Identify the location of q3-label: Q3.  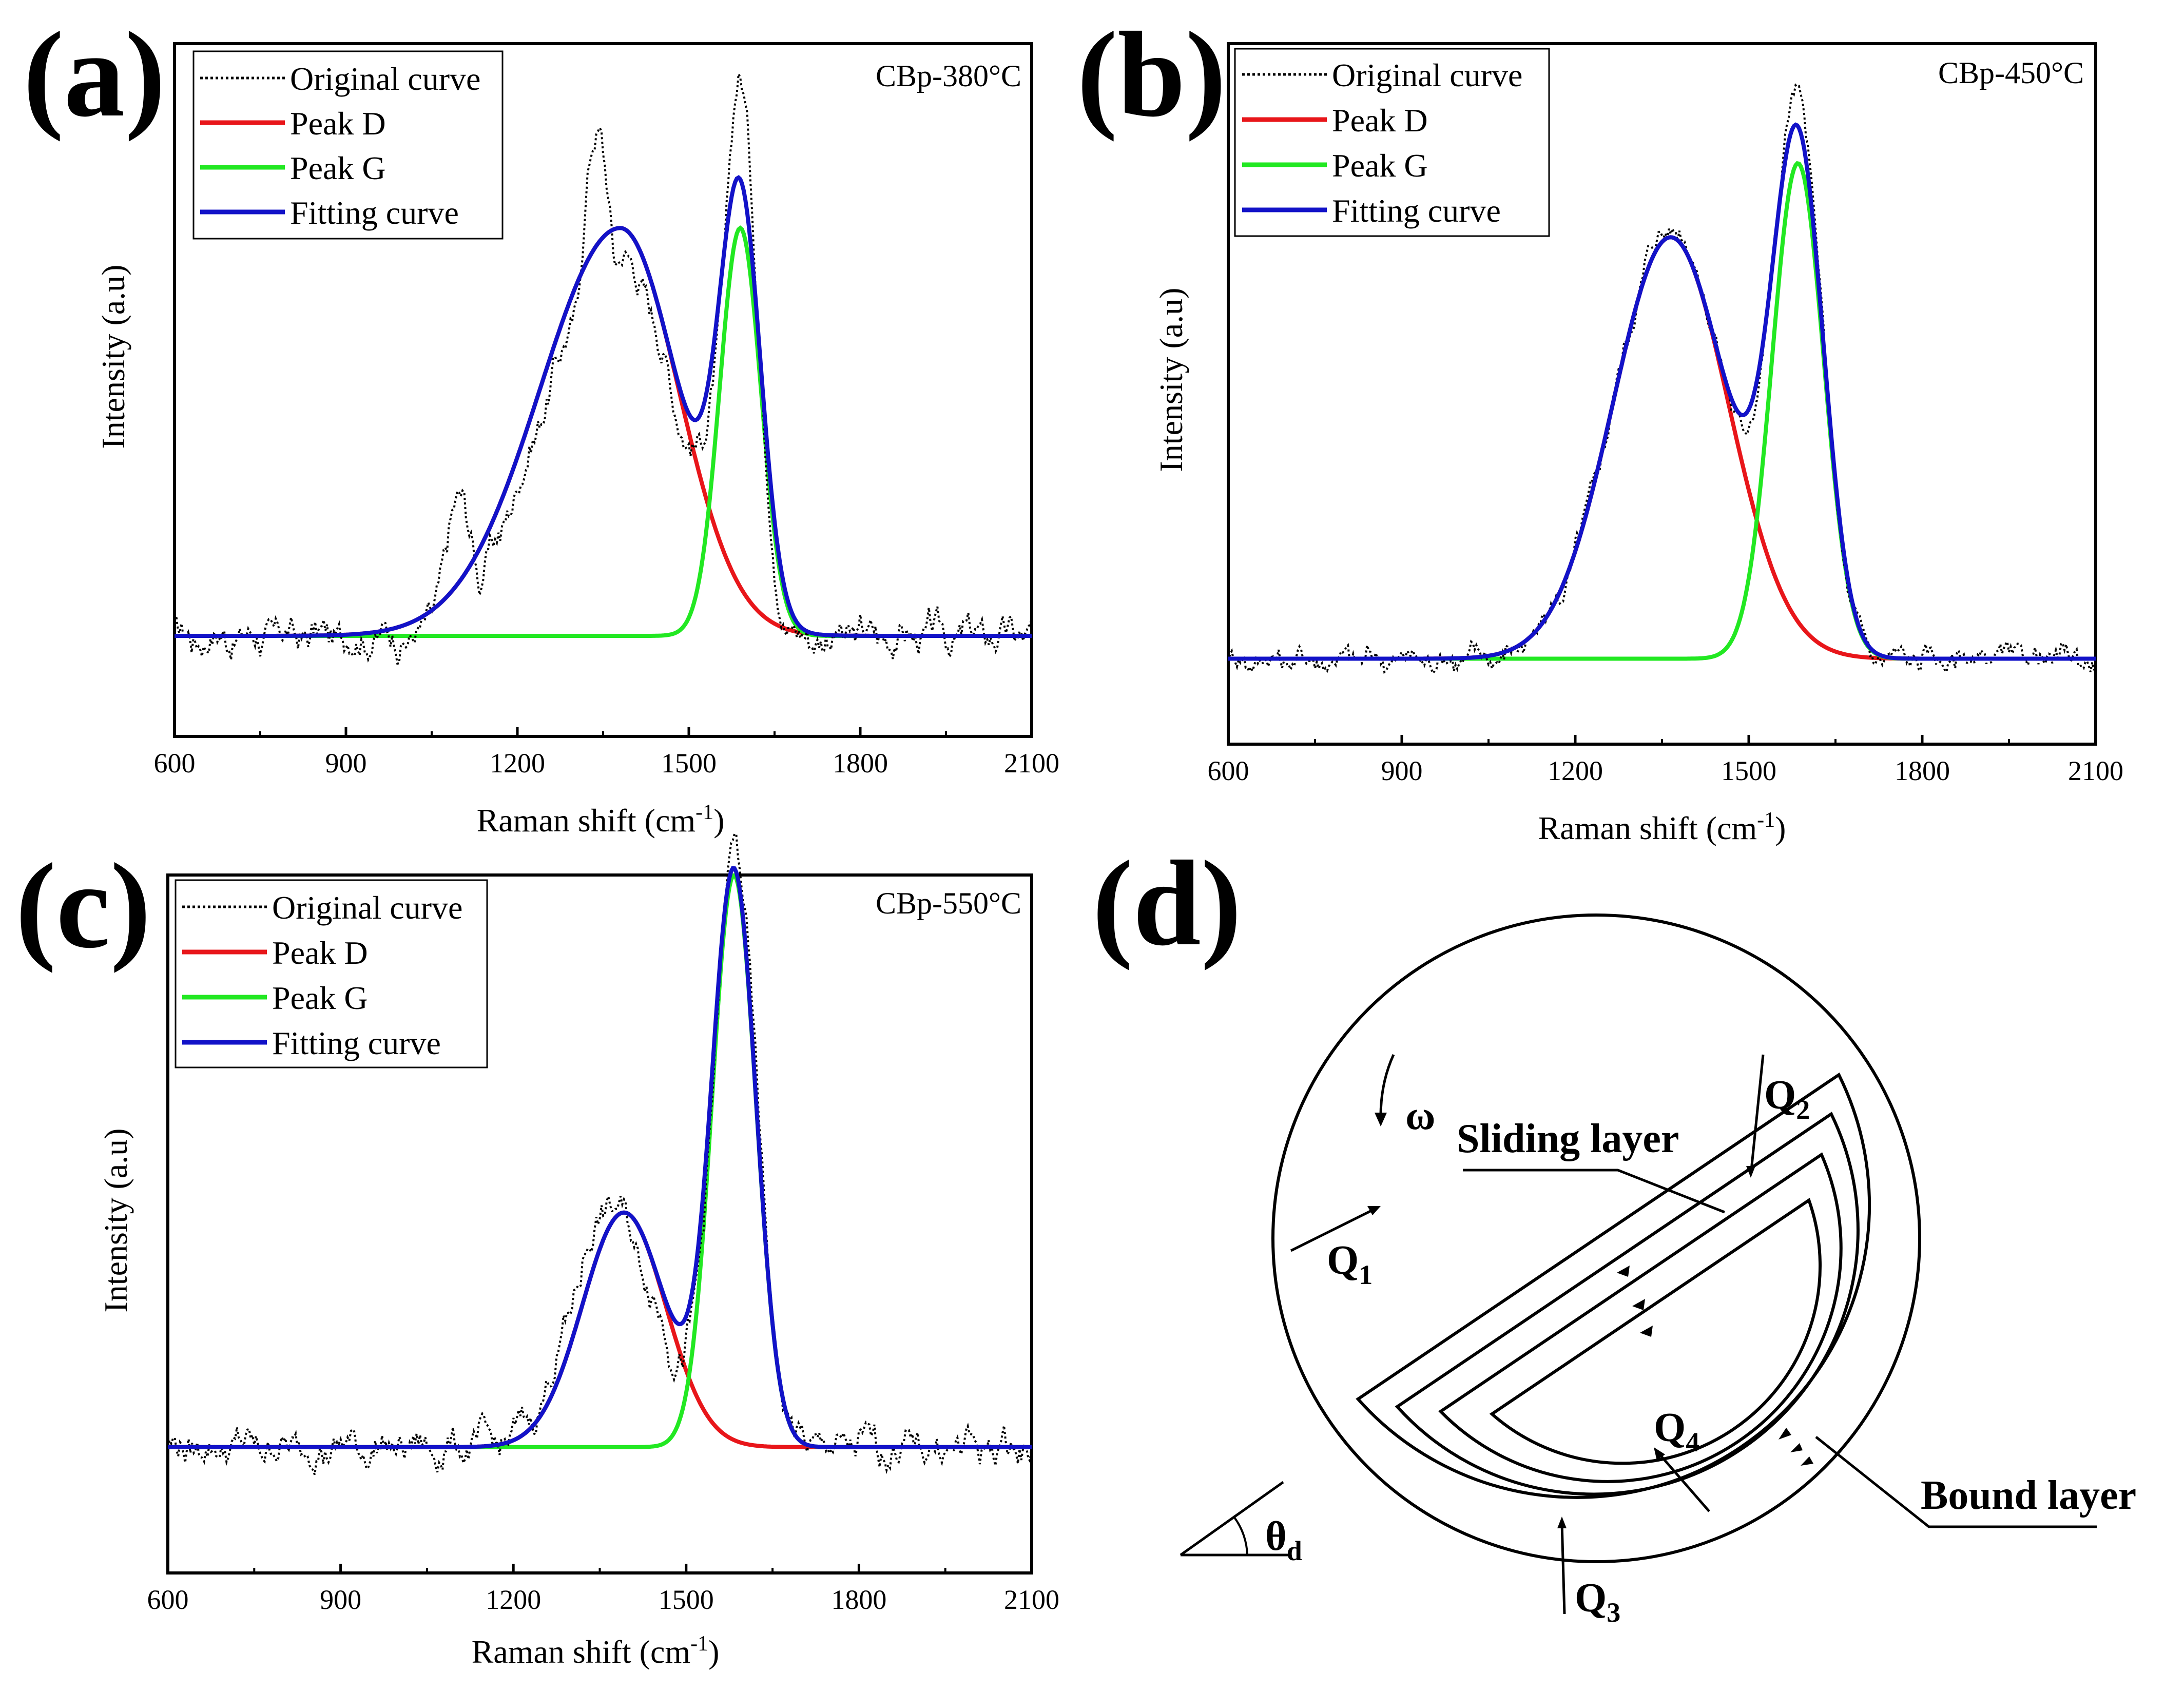
(1597, 1602).